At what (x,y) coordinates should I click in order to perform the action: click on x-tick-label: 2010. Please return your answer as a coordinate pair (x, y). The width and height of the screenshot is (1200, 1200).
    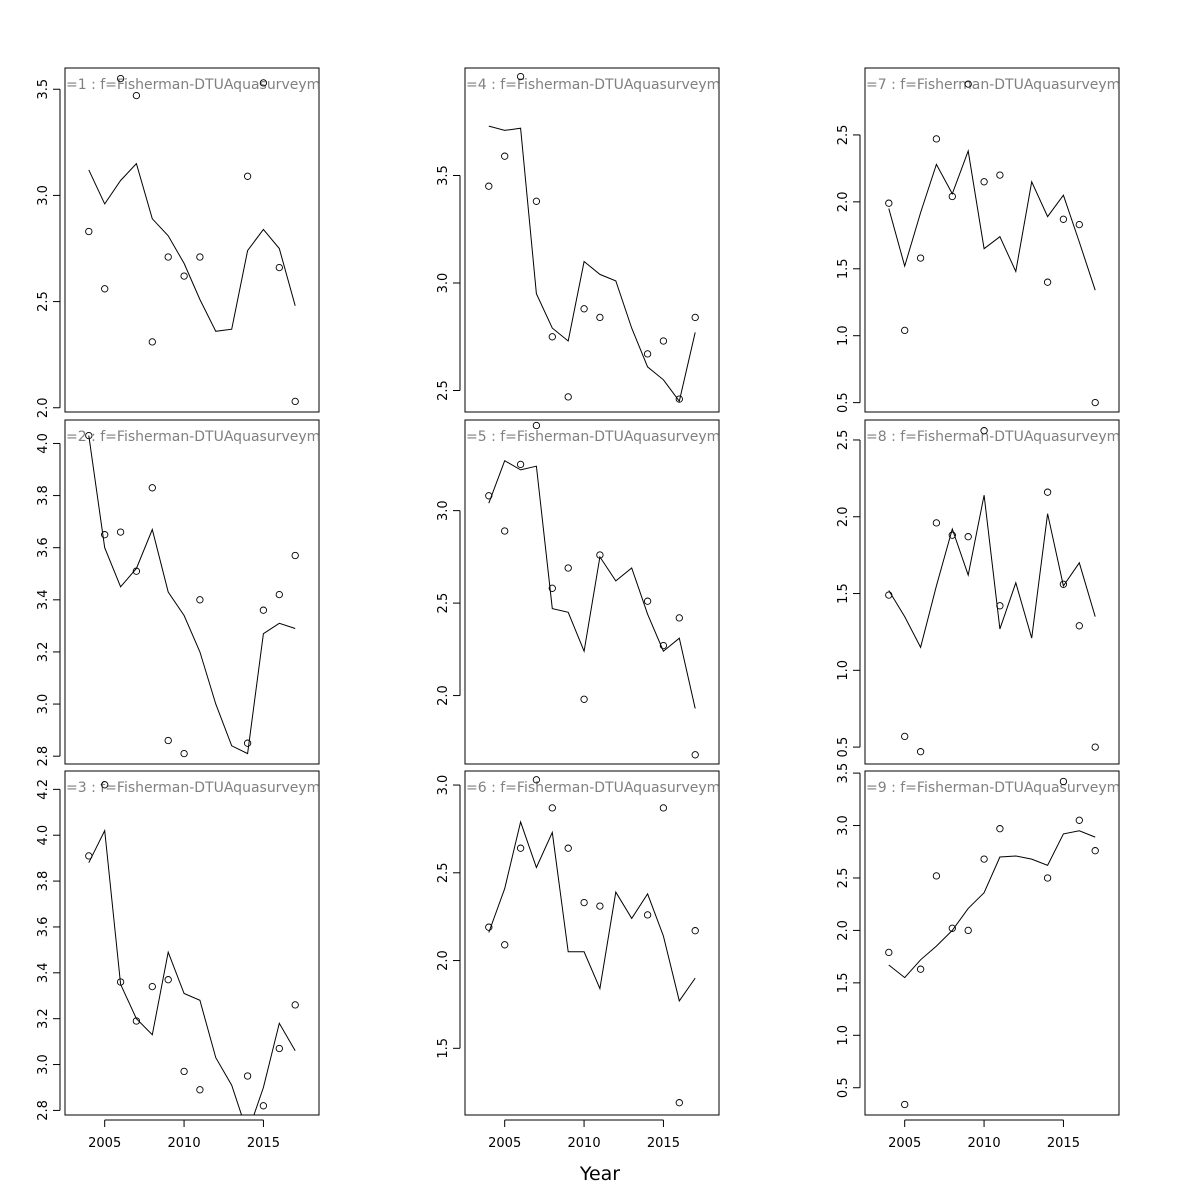
    Looking at the image, I should click on (184, 1143).